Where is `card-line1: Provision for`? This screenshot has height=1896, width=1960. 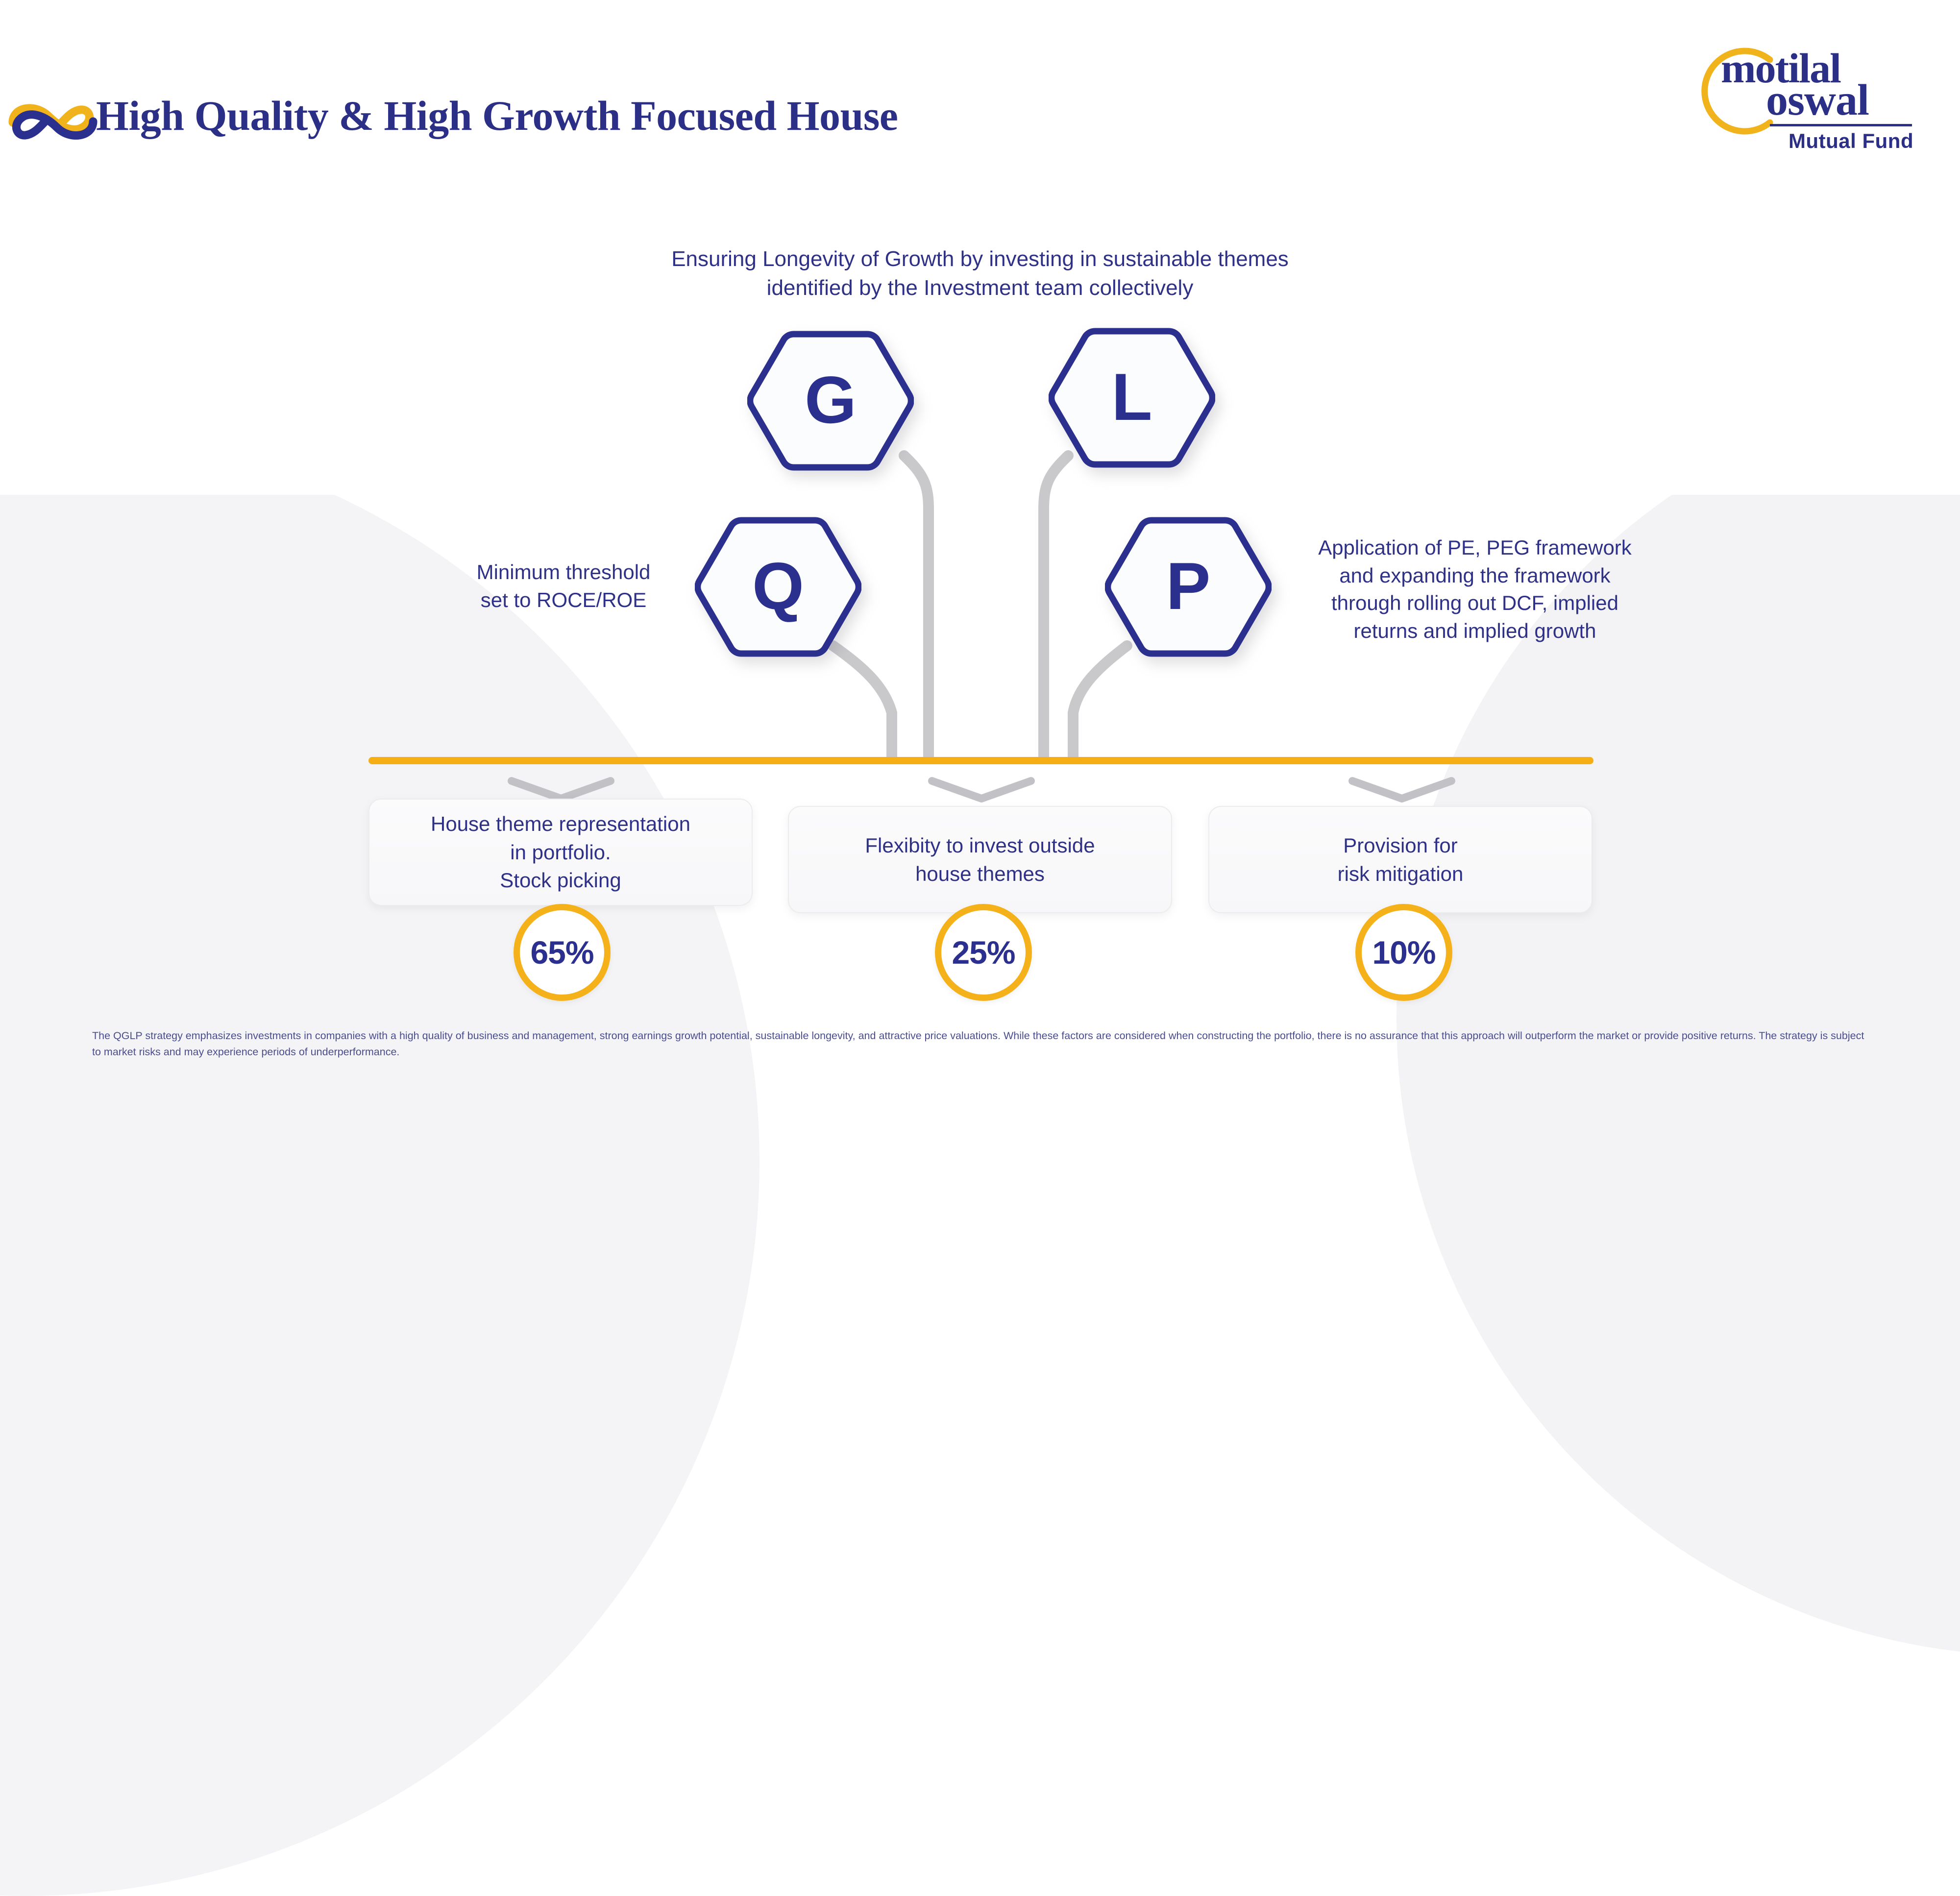
card-line1: Provision for is located at coordinates (1400, 845).